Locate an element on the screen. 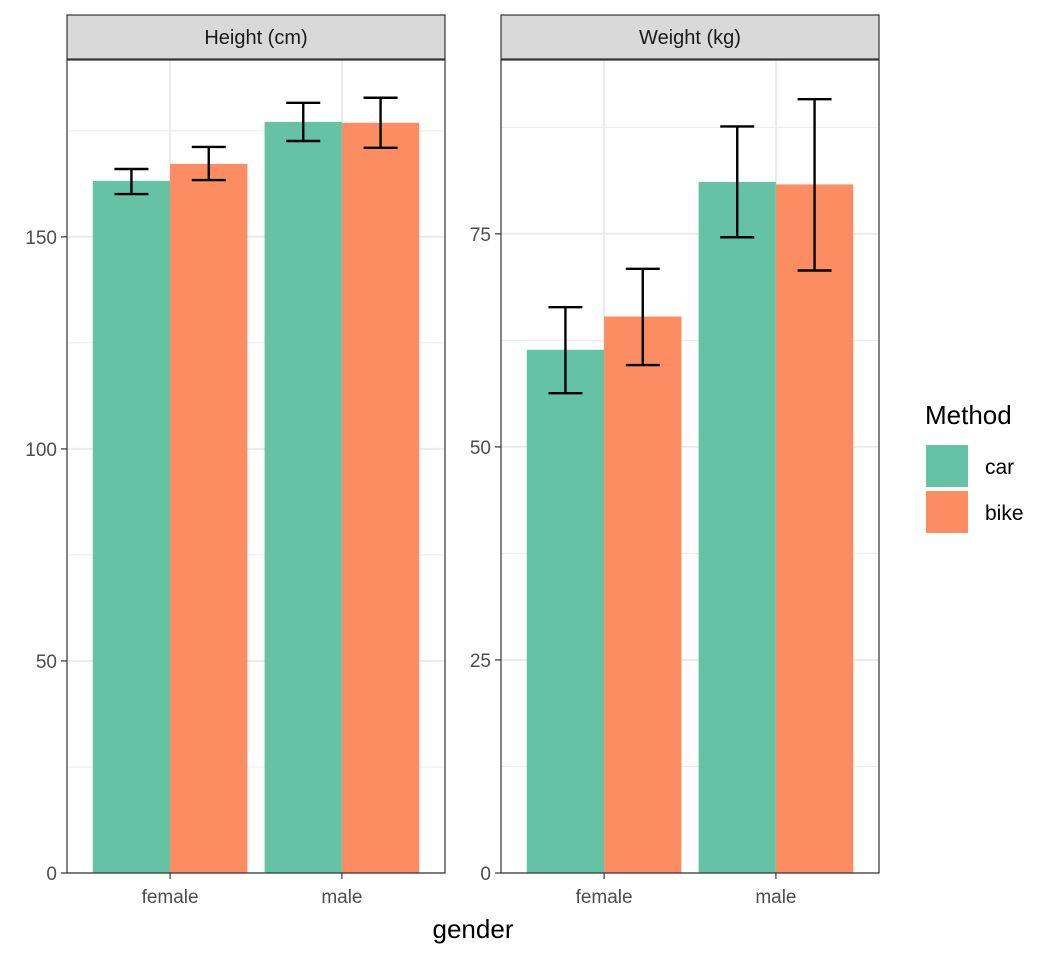 Image resolution: width=1056 pixels, height=960 pixels. legend: Method car bike is located at coordinates (974, 466).